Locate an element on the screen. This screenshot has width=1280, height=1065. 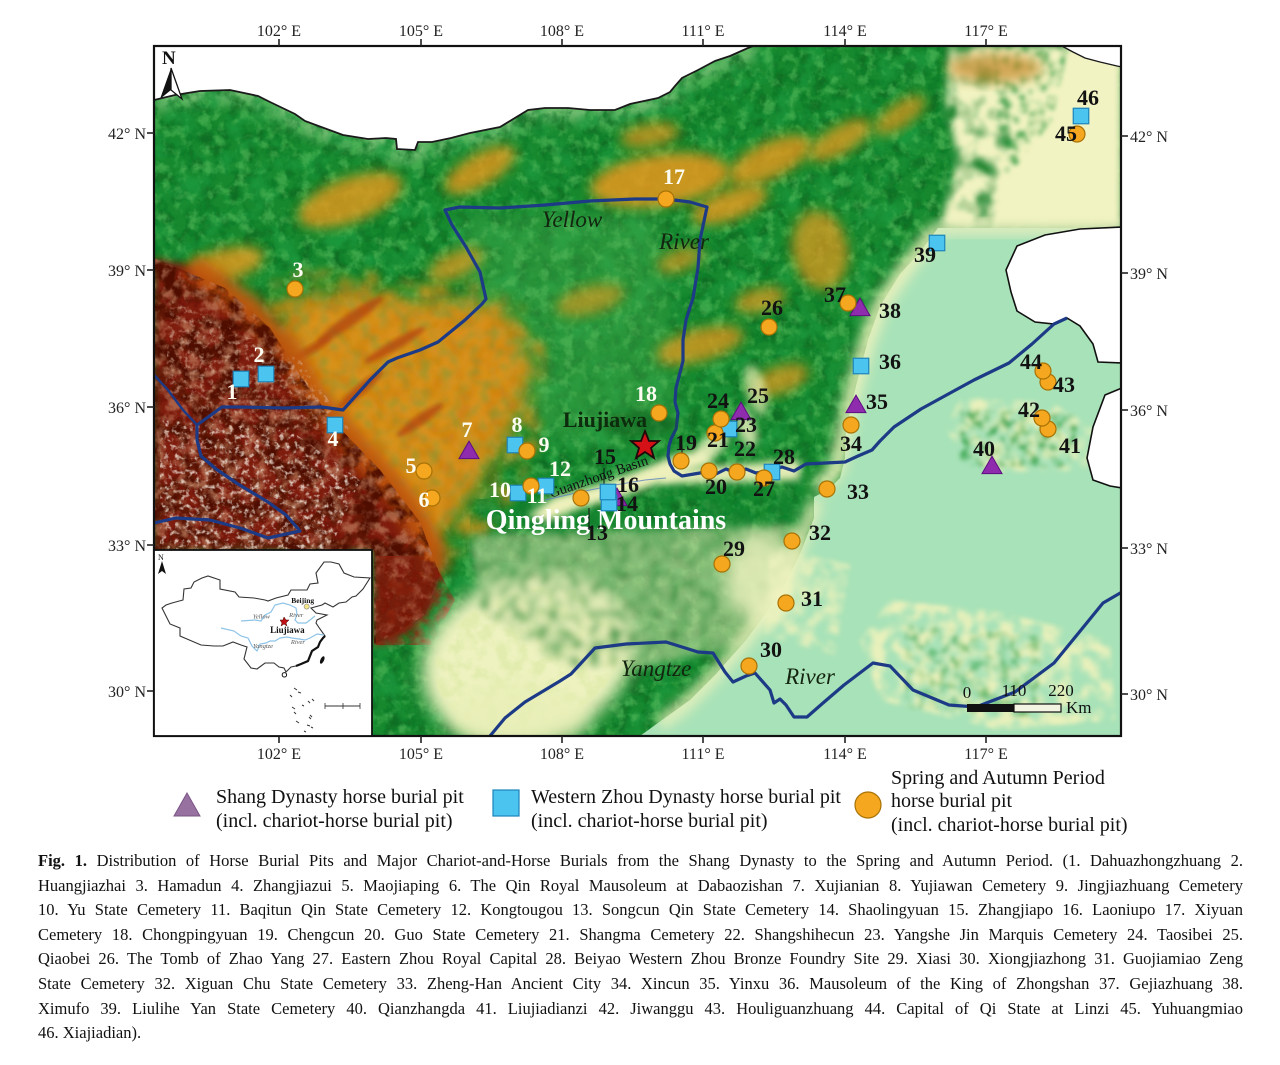
svg-text: 37 is located at coordinates (835, 294).